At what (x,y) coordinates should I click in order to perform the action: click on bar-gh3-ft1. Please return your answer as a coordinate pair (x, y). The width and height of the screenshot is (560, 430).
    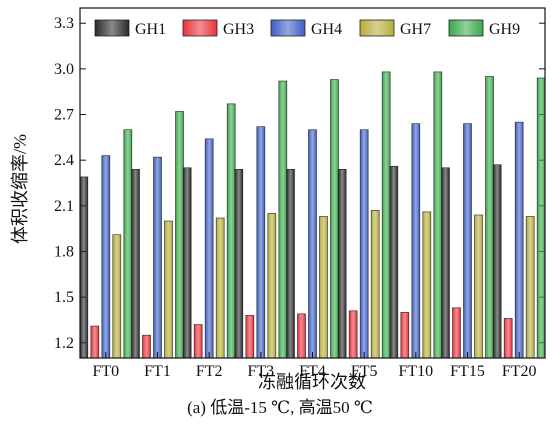
    Looking at the image, I should click on (146, 346).